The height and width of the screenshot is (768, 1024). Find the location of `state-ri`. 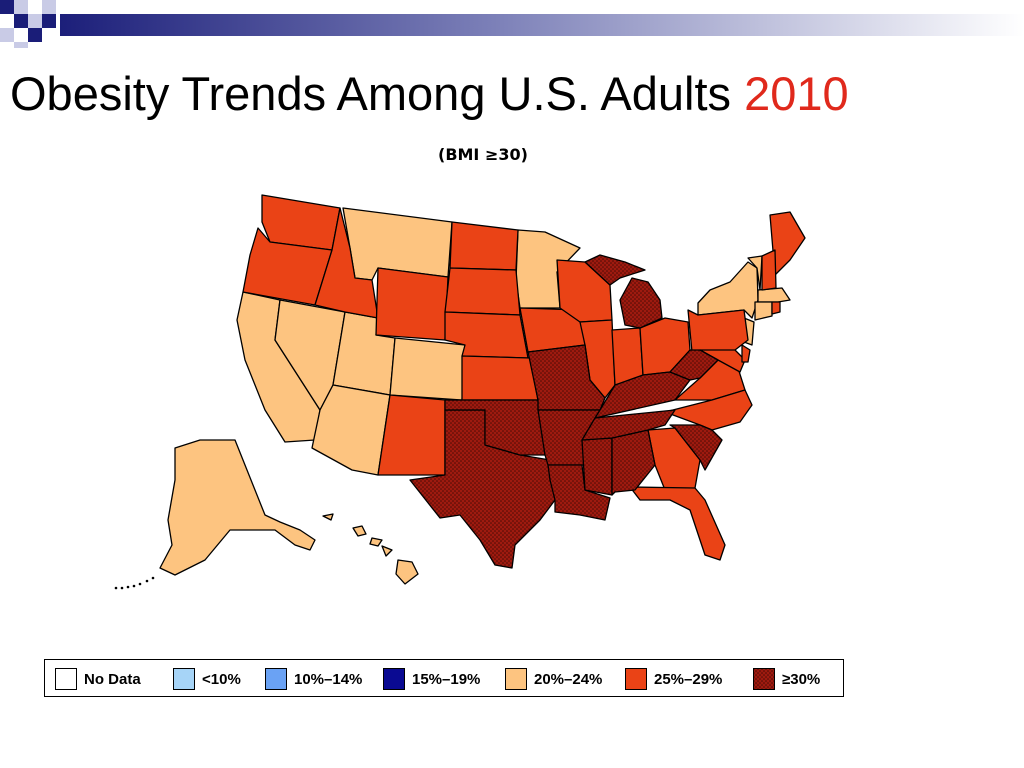

state-ri is located at coordinates (776, 308).